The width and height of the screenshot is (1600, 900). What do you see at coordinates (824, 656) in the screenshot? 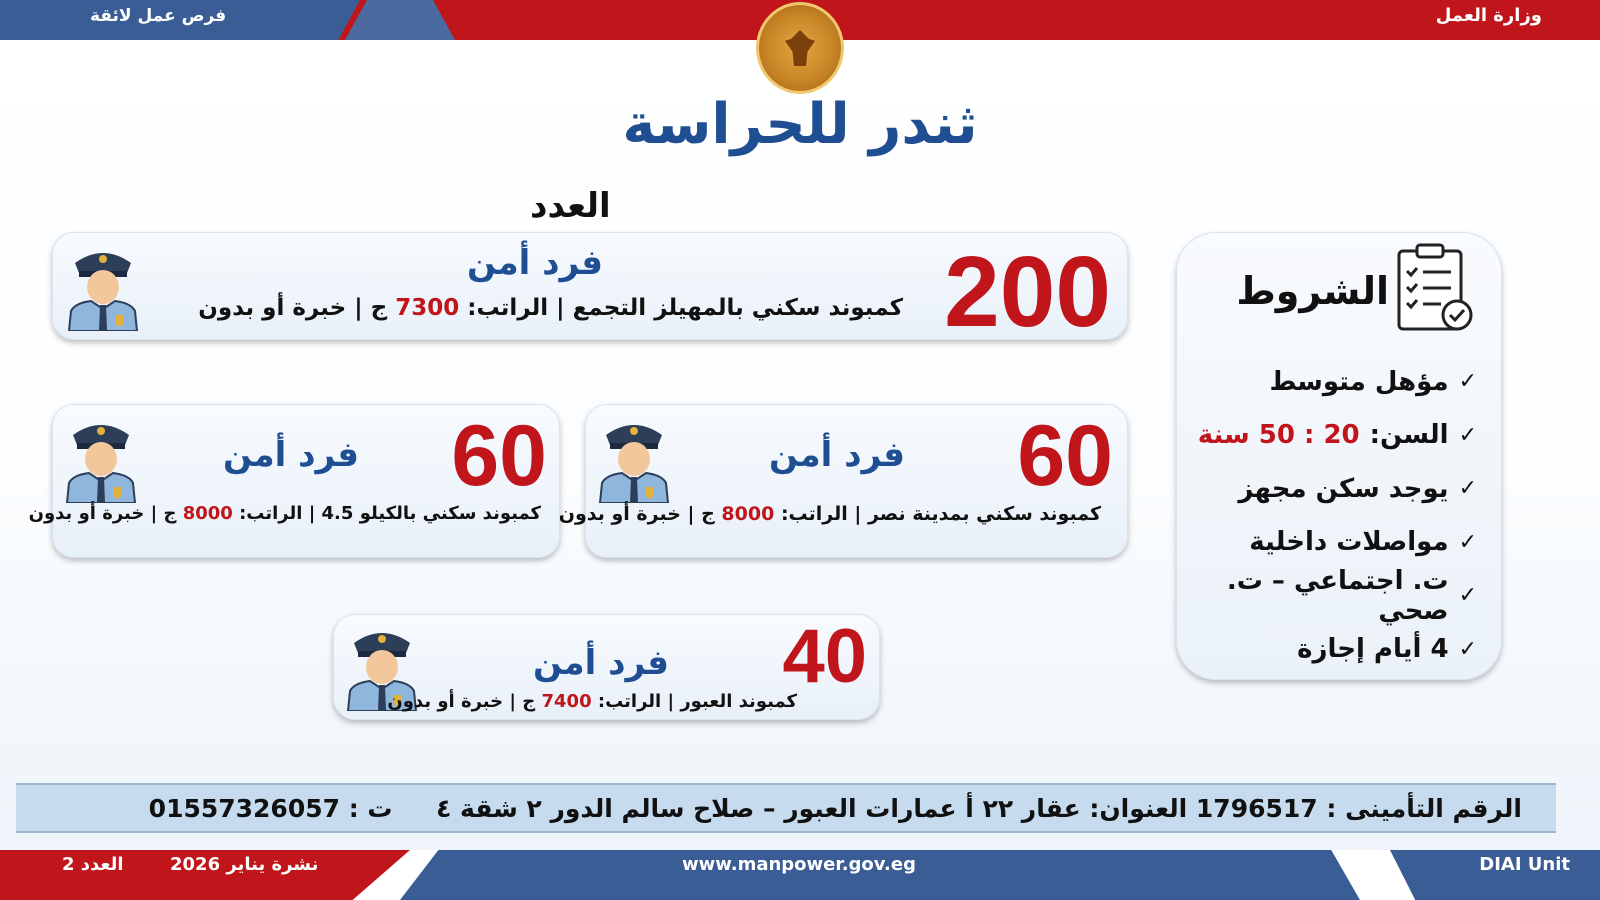
I see `vacancy-count: 40` at bounding box center [824, 656].